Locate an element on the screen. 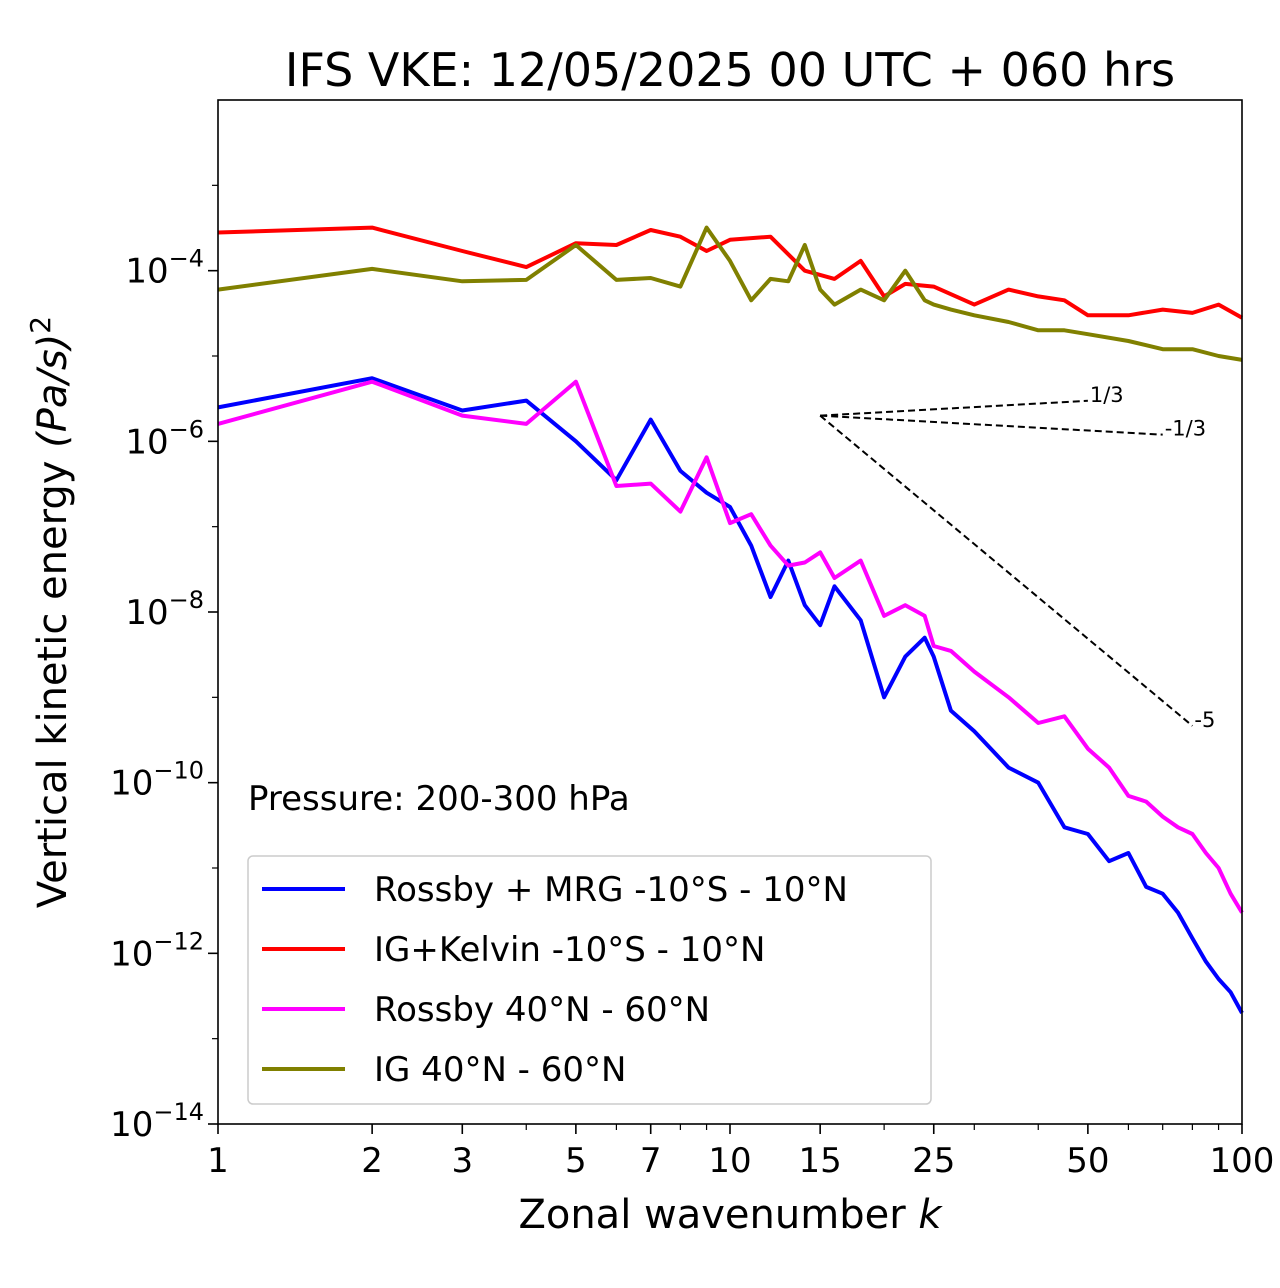 The height and width of the screenshot is (1288, 1280). slope-guide-label: -1/3 is located at coordinates (1185, 429).